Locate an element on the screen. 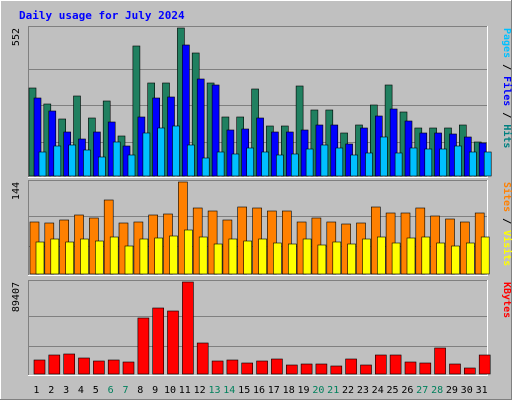 The width and height of the screenshot is (512, 400). legend-part: Files is located at coordinates (506, 91).